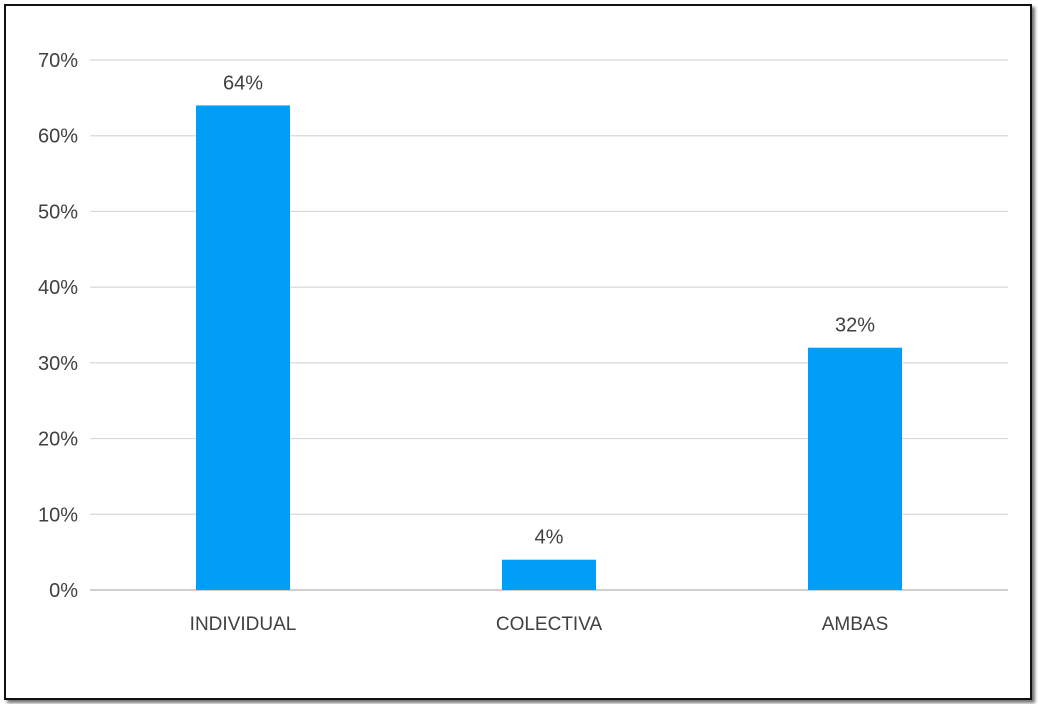 The image size is (1038, 704). Describe the element at coordinates (855, 326) in the screenshot. I see `data-label: 32%` at that location.